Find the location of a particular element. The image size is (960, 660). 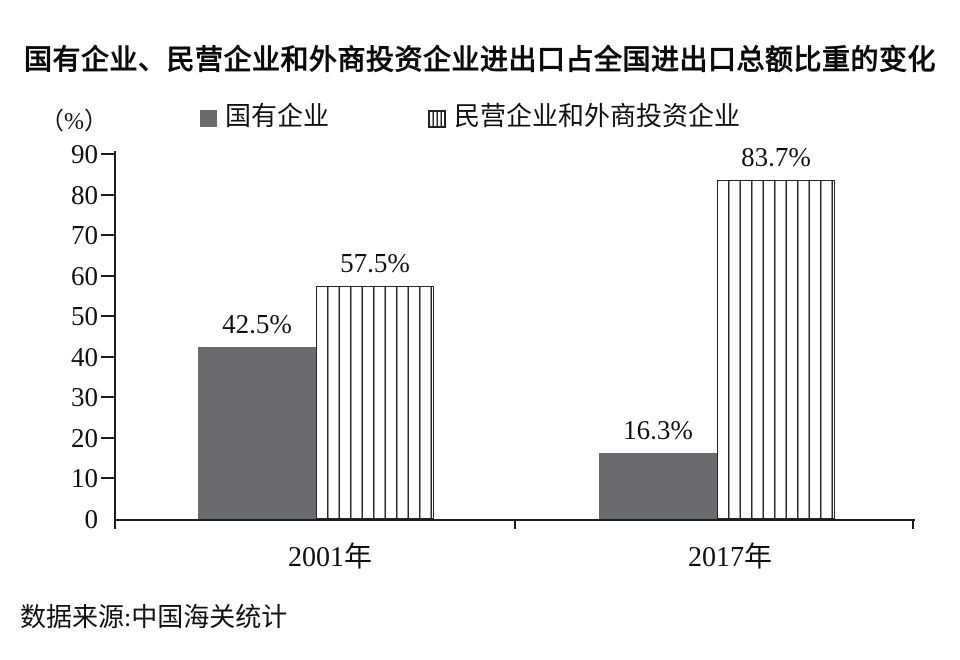

y-tick-label: 0 is located at coordinates (91, 519).